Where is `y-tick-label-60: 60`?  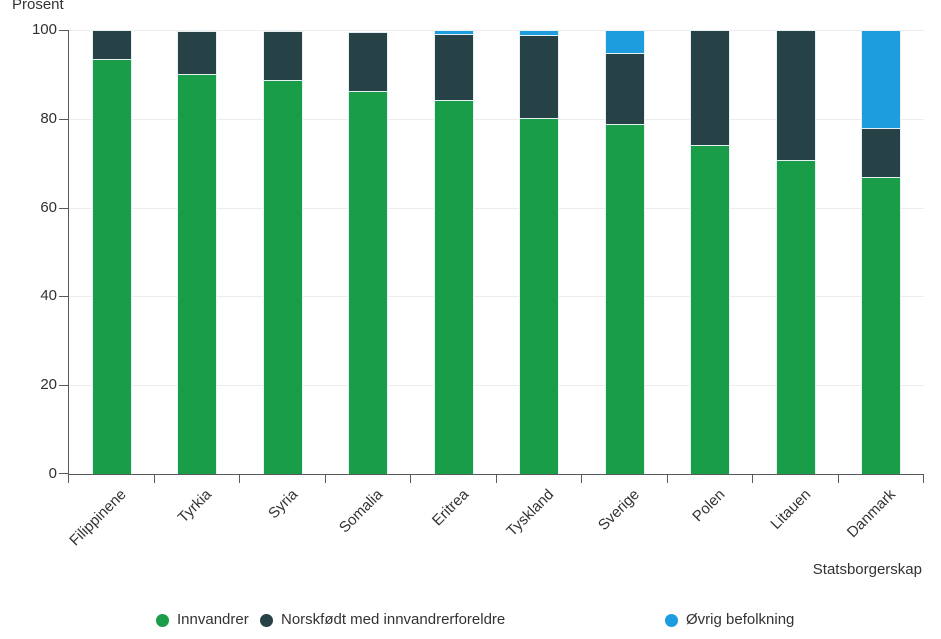
y-tick-label-60: 60 is located at coordinates (48, 207).